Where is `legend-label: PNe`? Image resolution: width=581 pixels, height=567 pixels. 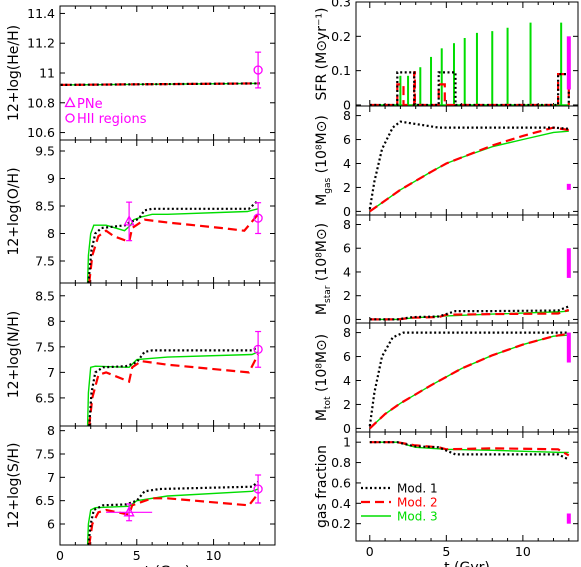 legend-label: PNe is located at coordinates (90, 104).